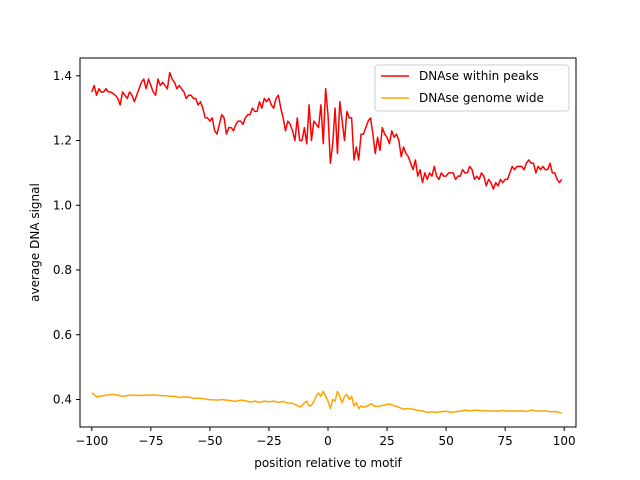 This screenshot has width=640, height=480. What do you see at coordinates (62, 76) in the screenshot?
I see `y-tick-label: 1.4` at bounding box center [62, 76].